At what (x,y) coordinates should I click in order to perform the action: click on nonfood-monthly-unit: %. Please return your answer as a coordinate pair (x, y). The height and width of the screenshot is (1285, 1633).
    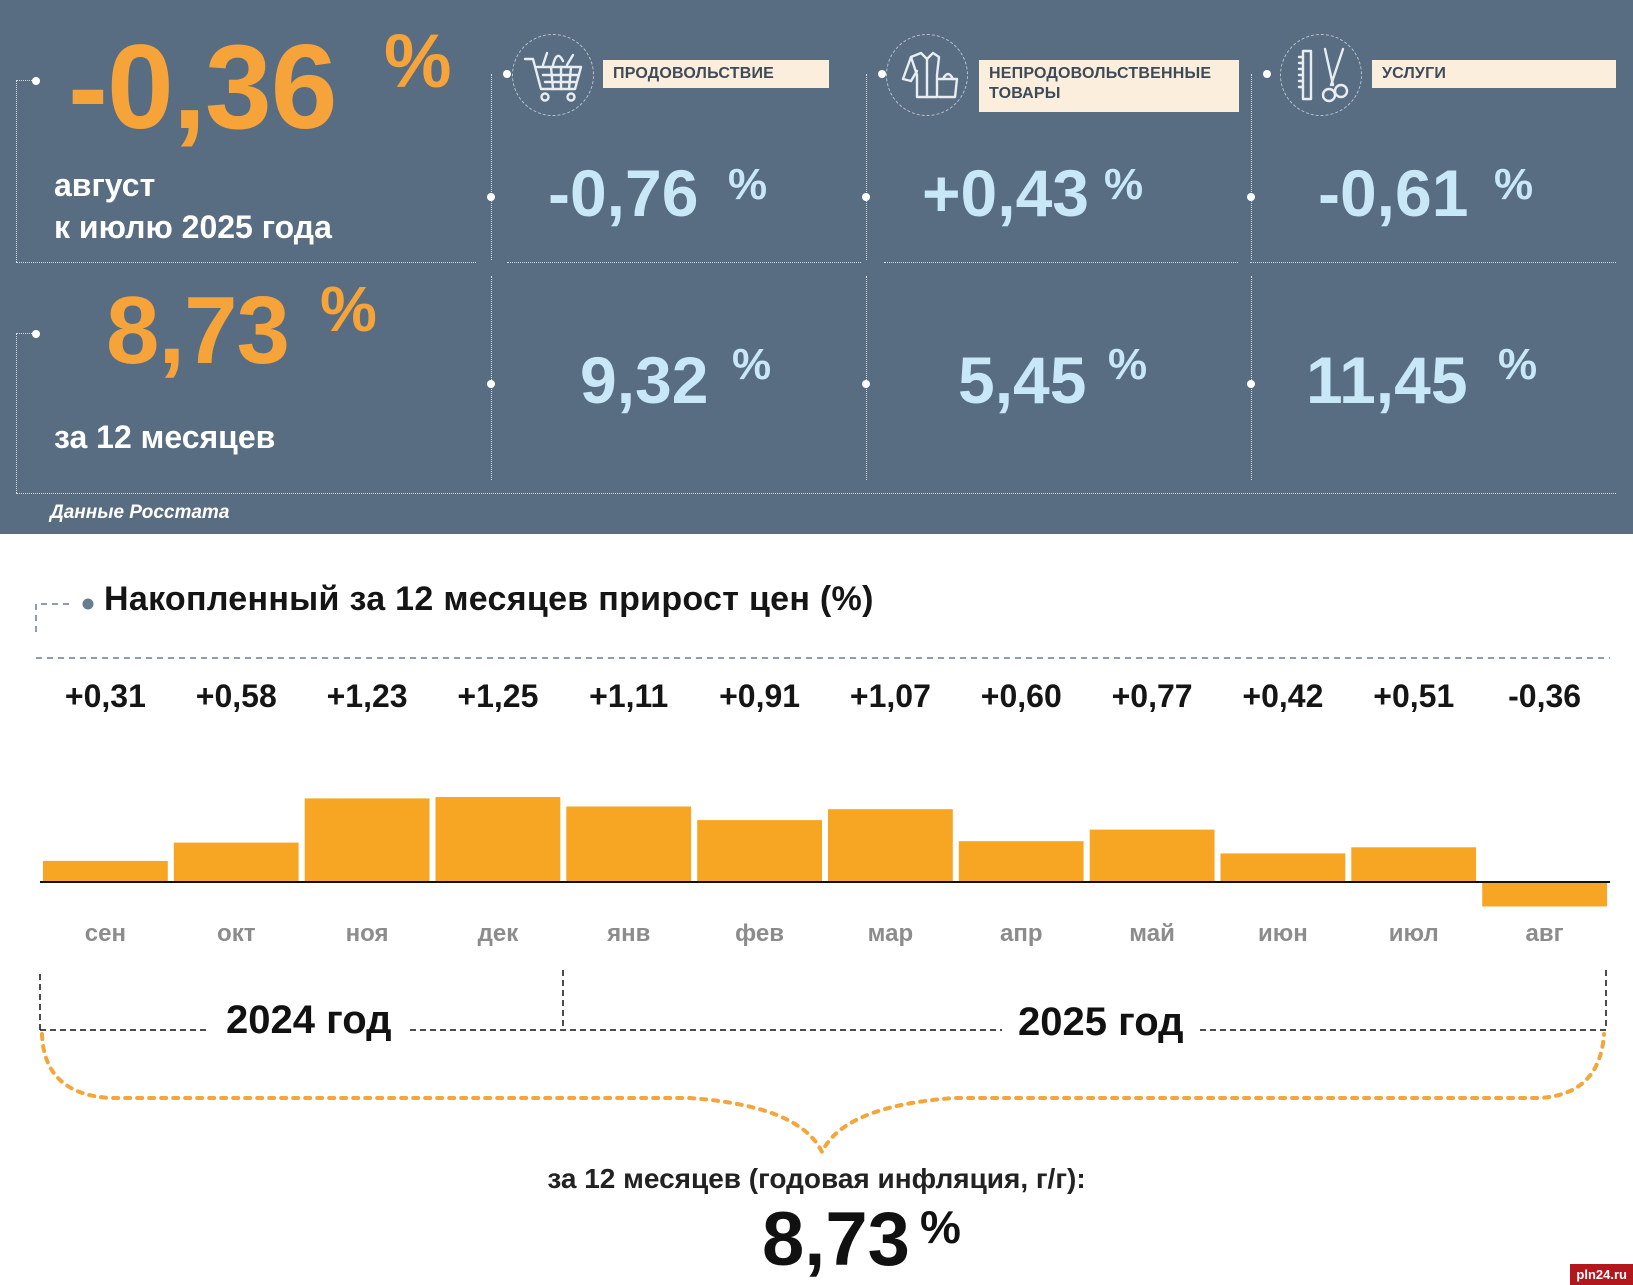
    Looking at the image, I should click on (1124, 184).